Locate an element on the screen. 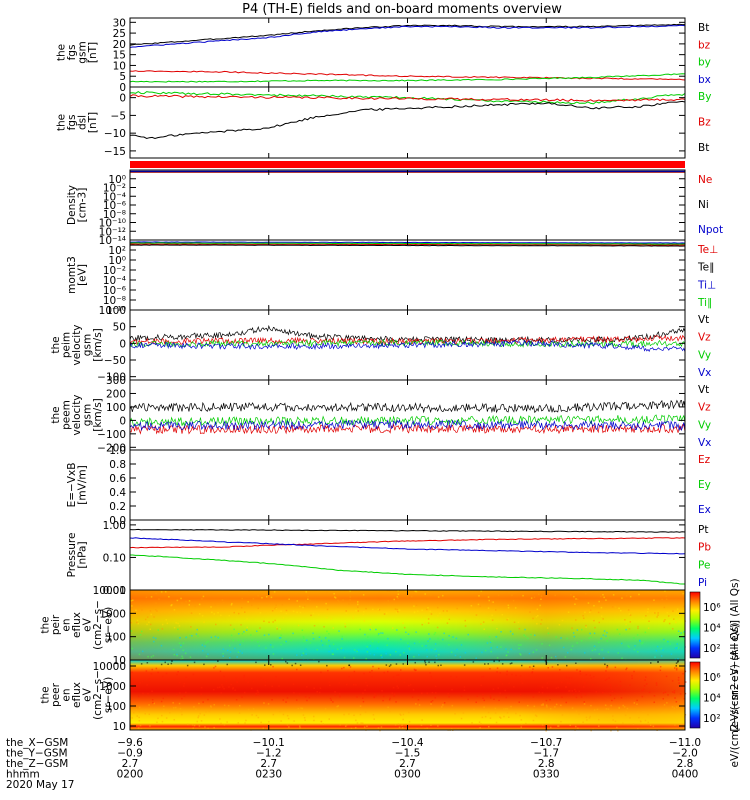 The image size is (750, 800). y-axis-label: [cm-3] is located at coordinates (82, 205).